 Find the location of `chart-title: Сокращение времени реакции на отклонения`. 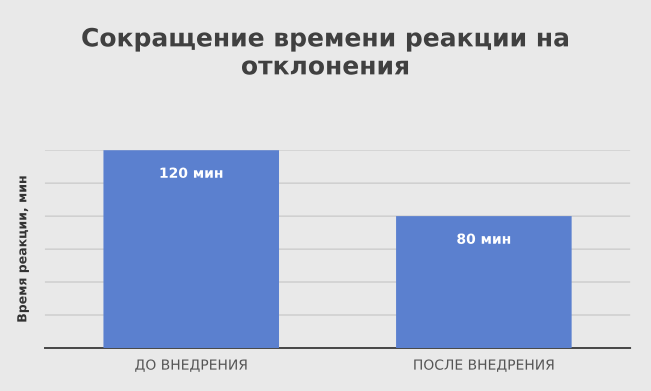

chart-title: Сокращение времени реакции на отклонения is located at coordinates (325, 51).